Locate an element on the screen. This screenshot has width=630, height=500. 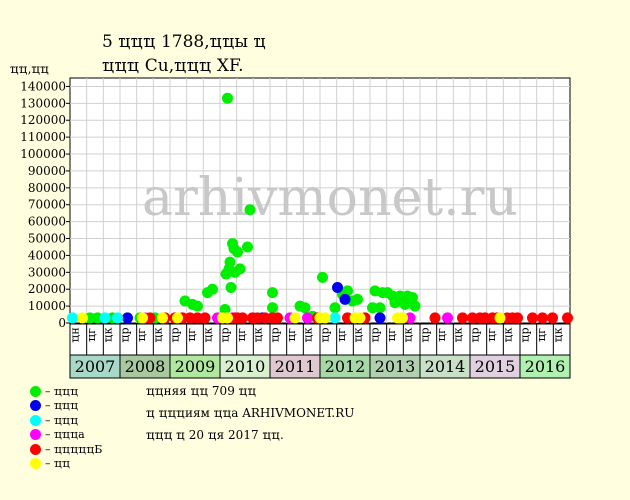
legend: – ҵҵҵ – ҵҵҵ – ҵҵҵ – ҵҵҵа – ҵҵҵҵҵБ – ҵҵ is located at coordinates (66, 427).